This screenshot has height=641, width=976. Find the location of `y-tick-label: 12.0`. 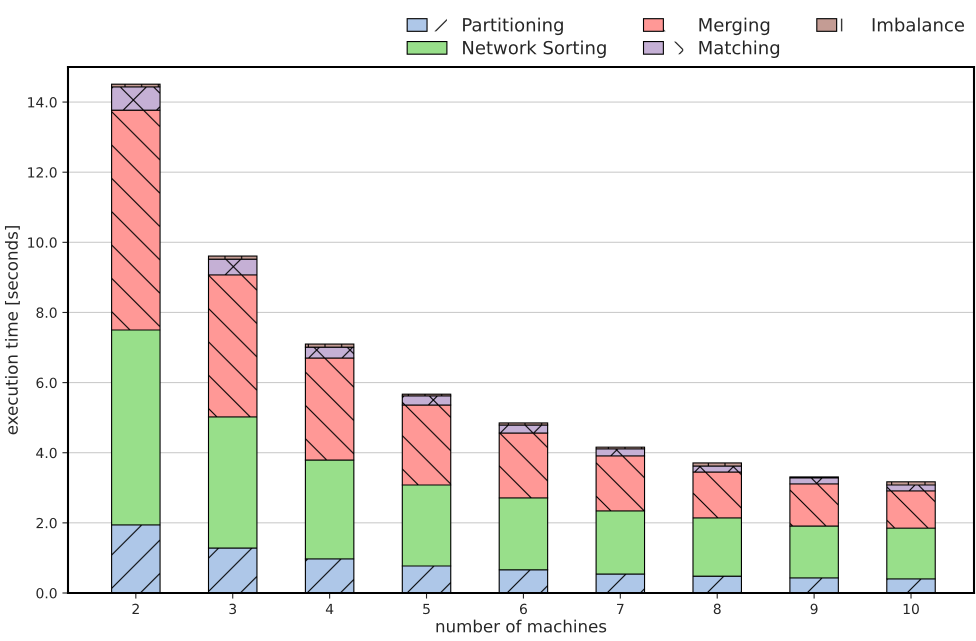

y-tick-label: 12.0 is located at coordinates (42, 172).